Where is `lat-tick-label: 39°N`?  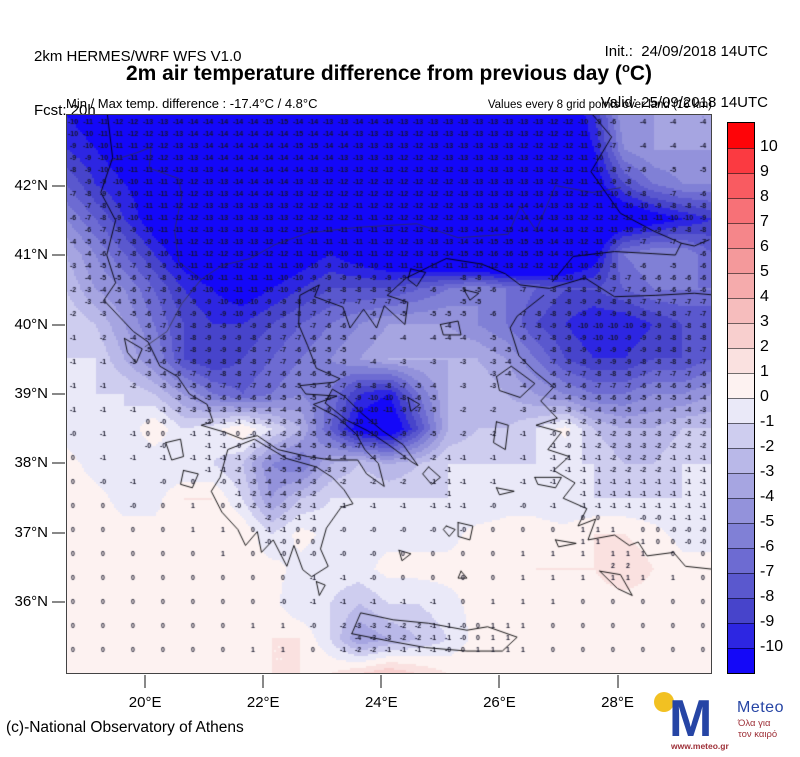
lat-tick-label: 39°N is located at coordinates (31, 393).